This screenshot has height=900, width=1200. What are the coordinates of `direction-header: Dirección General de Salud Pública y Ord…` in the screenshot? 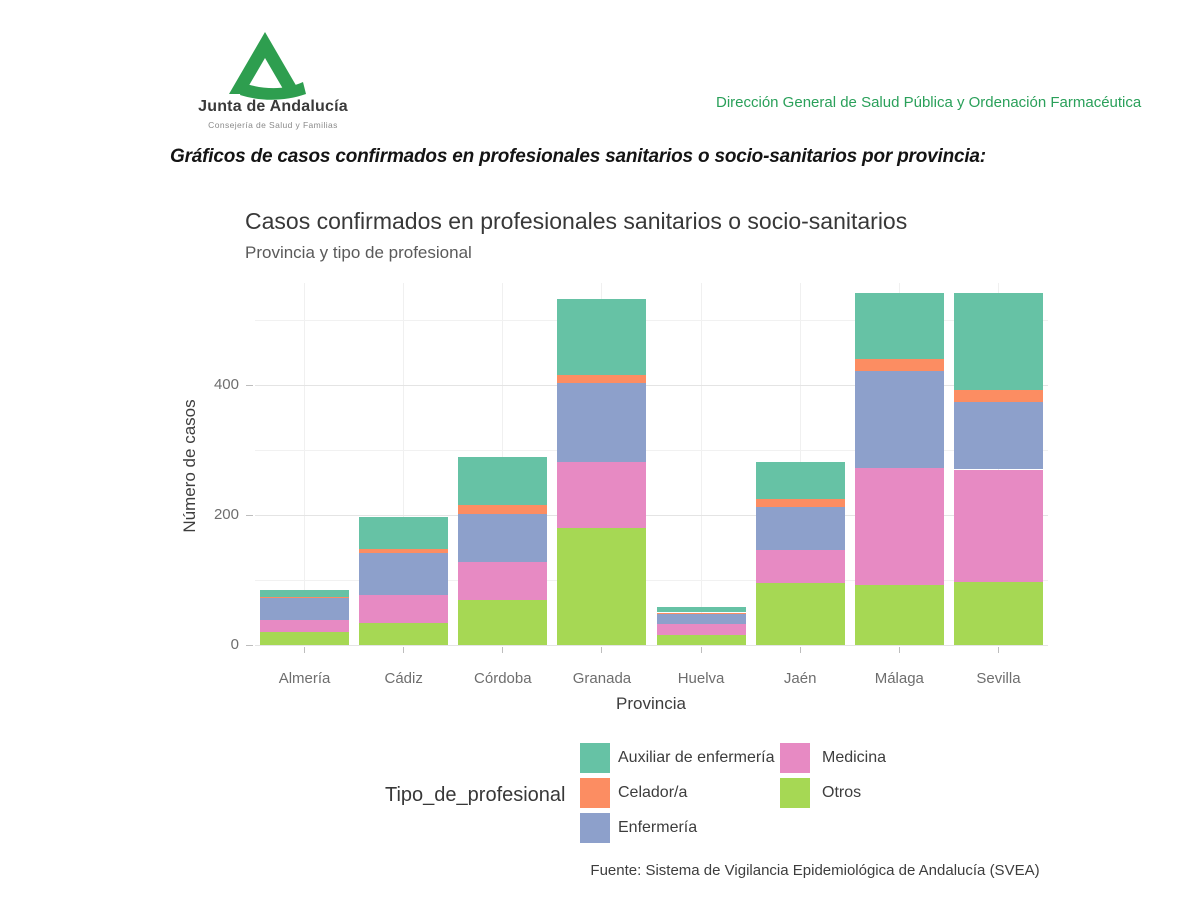 It's located at (929, 102).